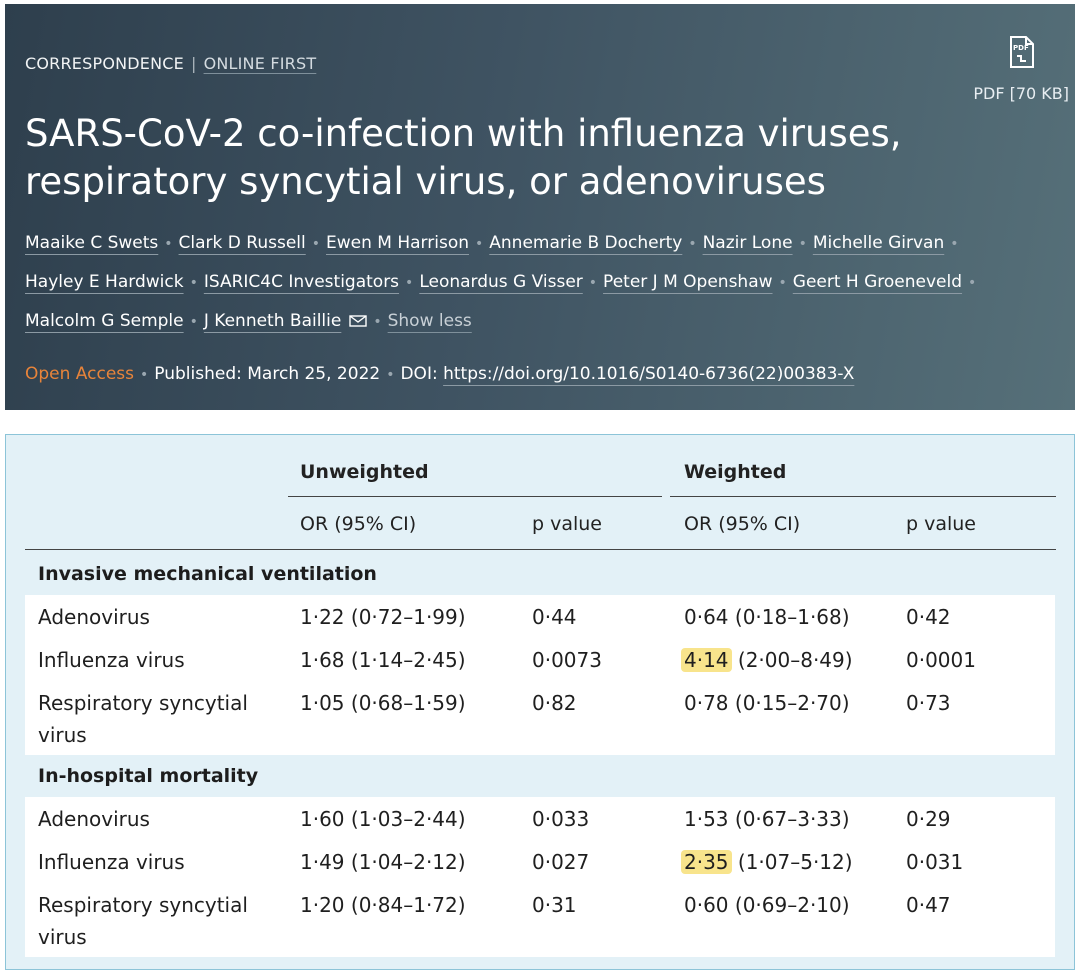 The width and height of the screenshot is (1080, 980). What do you see at coordinates (554, 703) in the screenshot?
I see `unweighted-p-cell: 0·82` at bounding box center [554, 703].